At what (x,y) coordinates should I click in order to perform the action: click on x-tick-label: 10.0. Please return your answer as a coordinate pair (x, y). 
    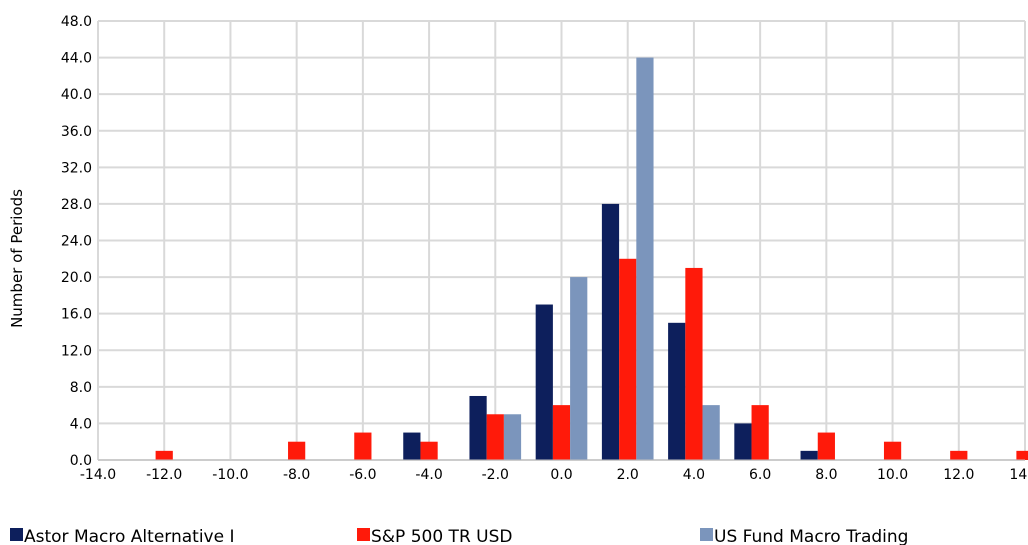
    Looking at the image, I should click on (892, 475).